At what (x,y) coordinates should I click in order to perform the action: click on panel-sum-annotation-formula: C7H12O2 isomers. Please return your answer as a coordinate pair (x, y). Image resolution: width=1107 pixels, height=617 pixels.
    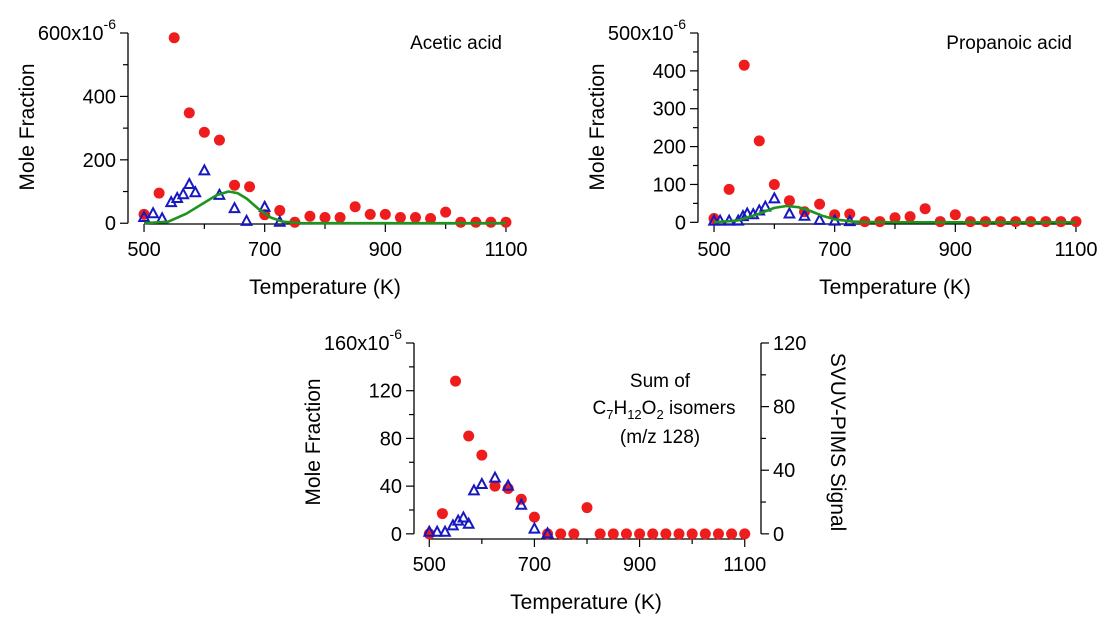
    Looking at the image, I should click on (664, 410).